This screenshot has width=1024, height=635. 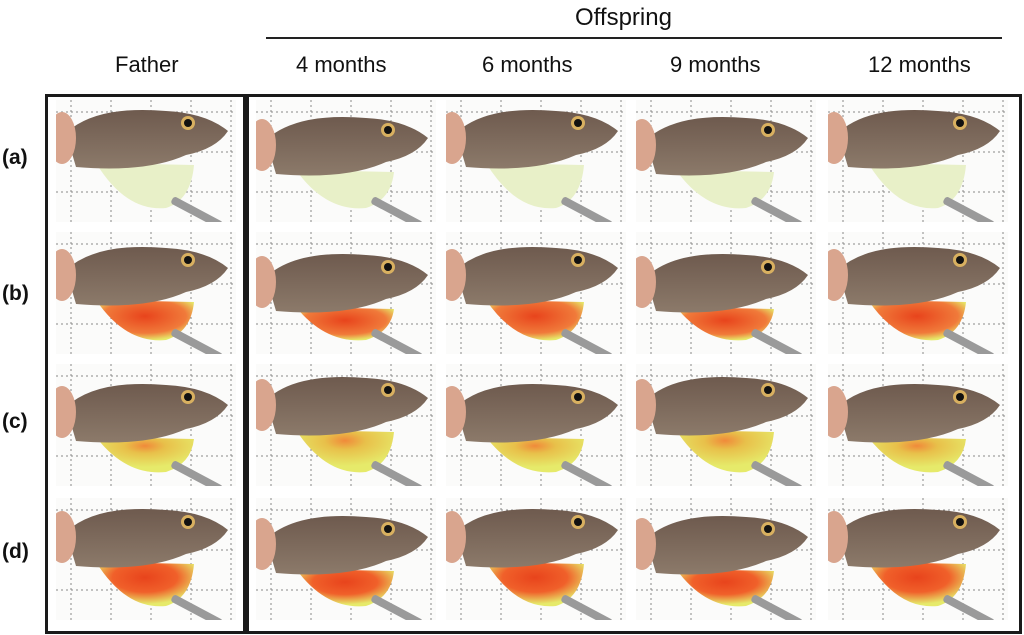 I want to click on column-label-9-months: 9 months, so click(x=715, y=64).